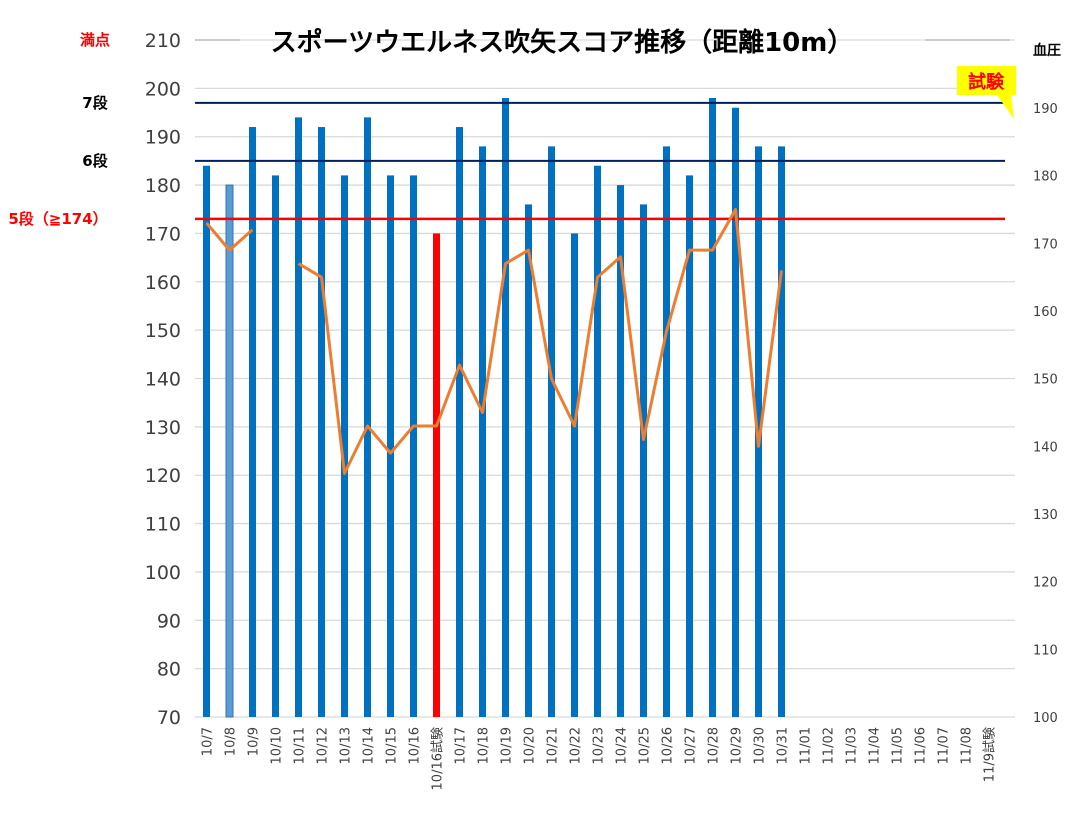 Image resolution: width=1080 pixels, height=813 pixels. Describe the element at coordinates (94, 103) in the screenshot. I see `reference-line-label: 7段` at that location.